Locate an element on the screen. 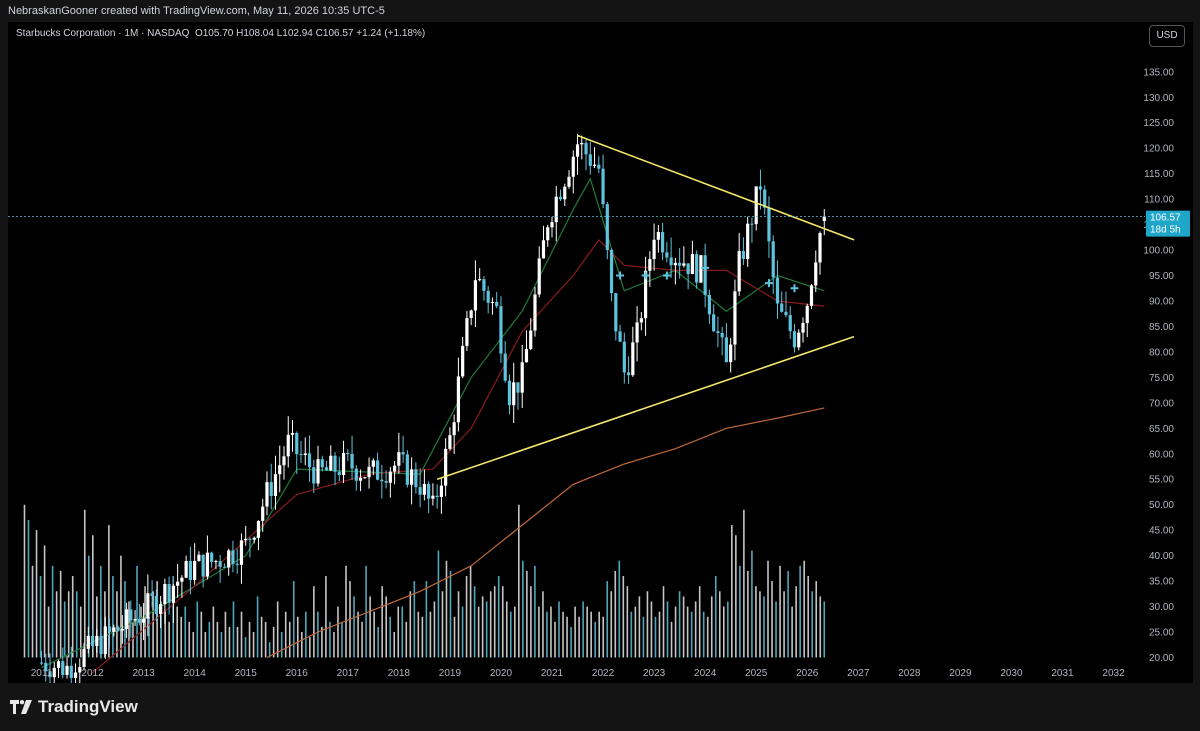  volume-bars is located at coordinates (424, 581).